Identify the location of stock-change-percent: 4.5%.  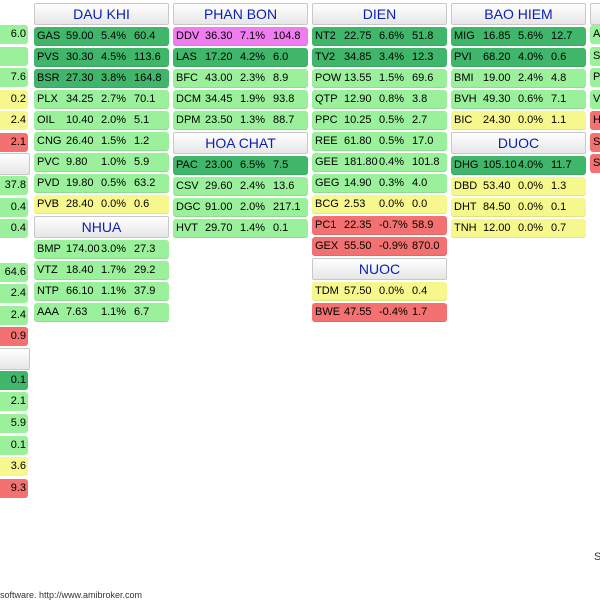
(114, 57).